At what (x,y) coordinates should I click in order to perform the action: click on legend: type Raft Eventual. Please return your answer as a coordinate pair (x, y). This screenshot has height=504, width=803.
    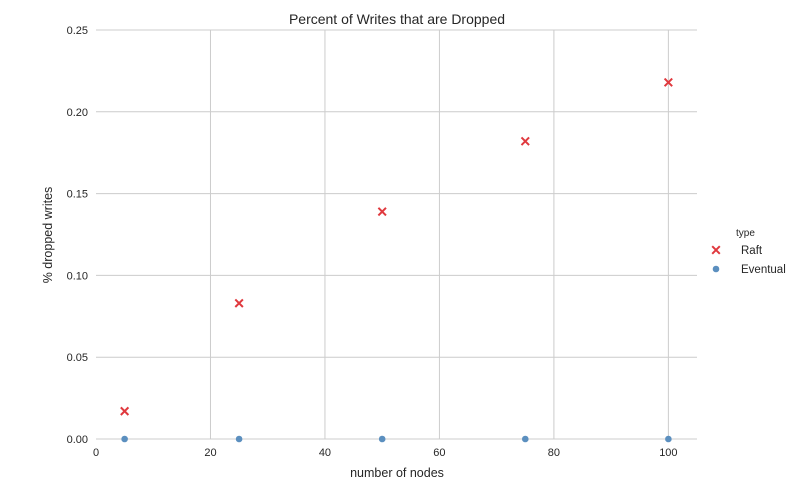
    Looking at the image, I should click on (748, 252).